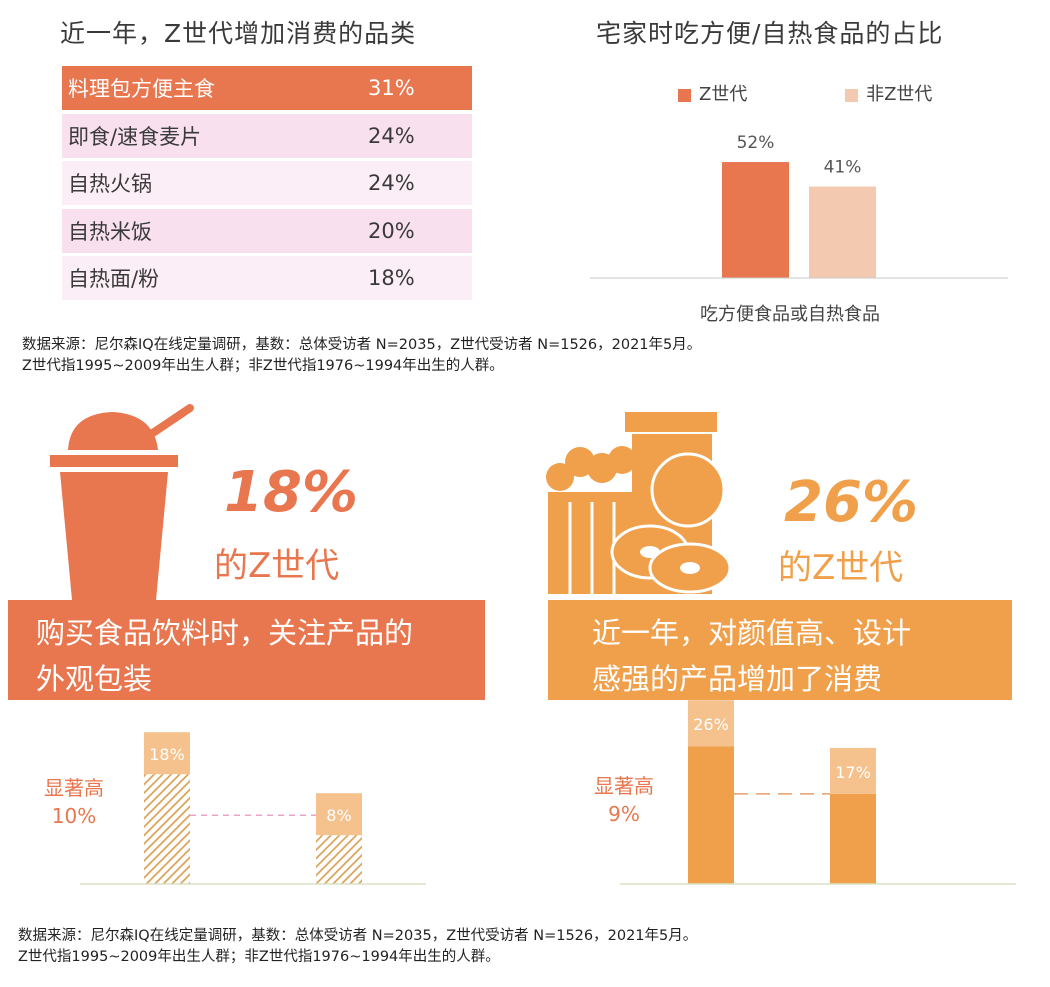 The height and width of the screenshot is (987, 1050). I want to click on table-row: 自热面/粉 18%, so click(267, 278).